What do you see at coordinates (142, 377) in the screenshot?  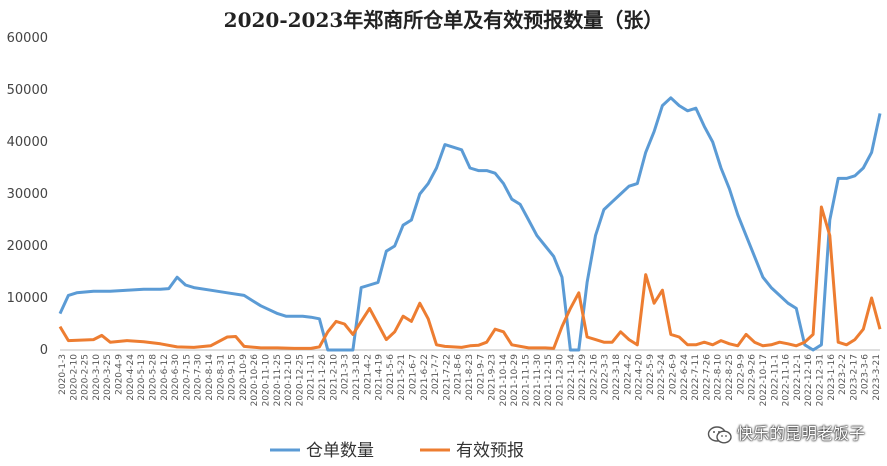 I see `x-tick-label: 2020-5-13` at bounding box center [142, 377].